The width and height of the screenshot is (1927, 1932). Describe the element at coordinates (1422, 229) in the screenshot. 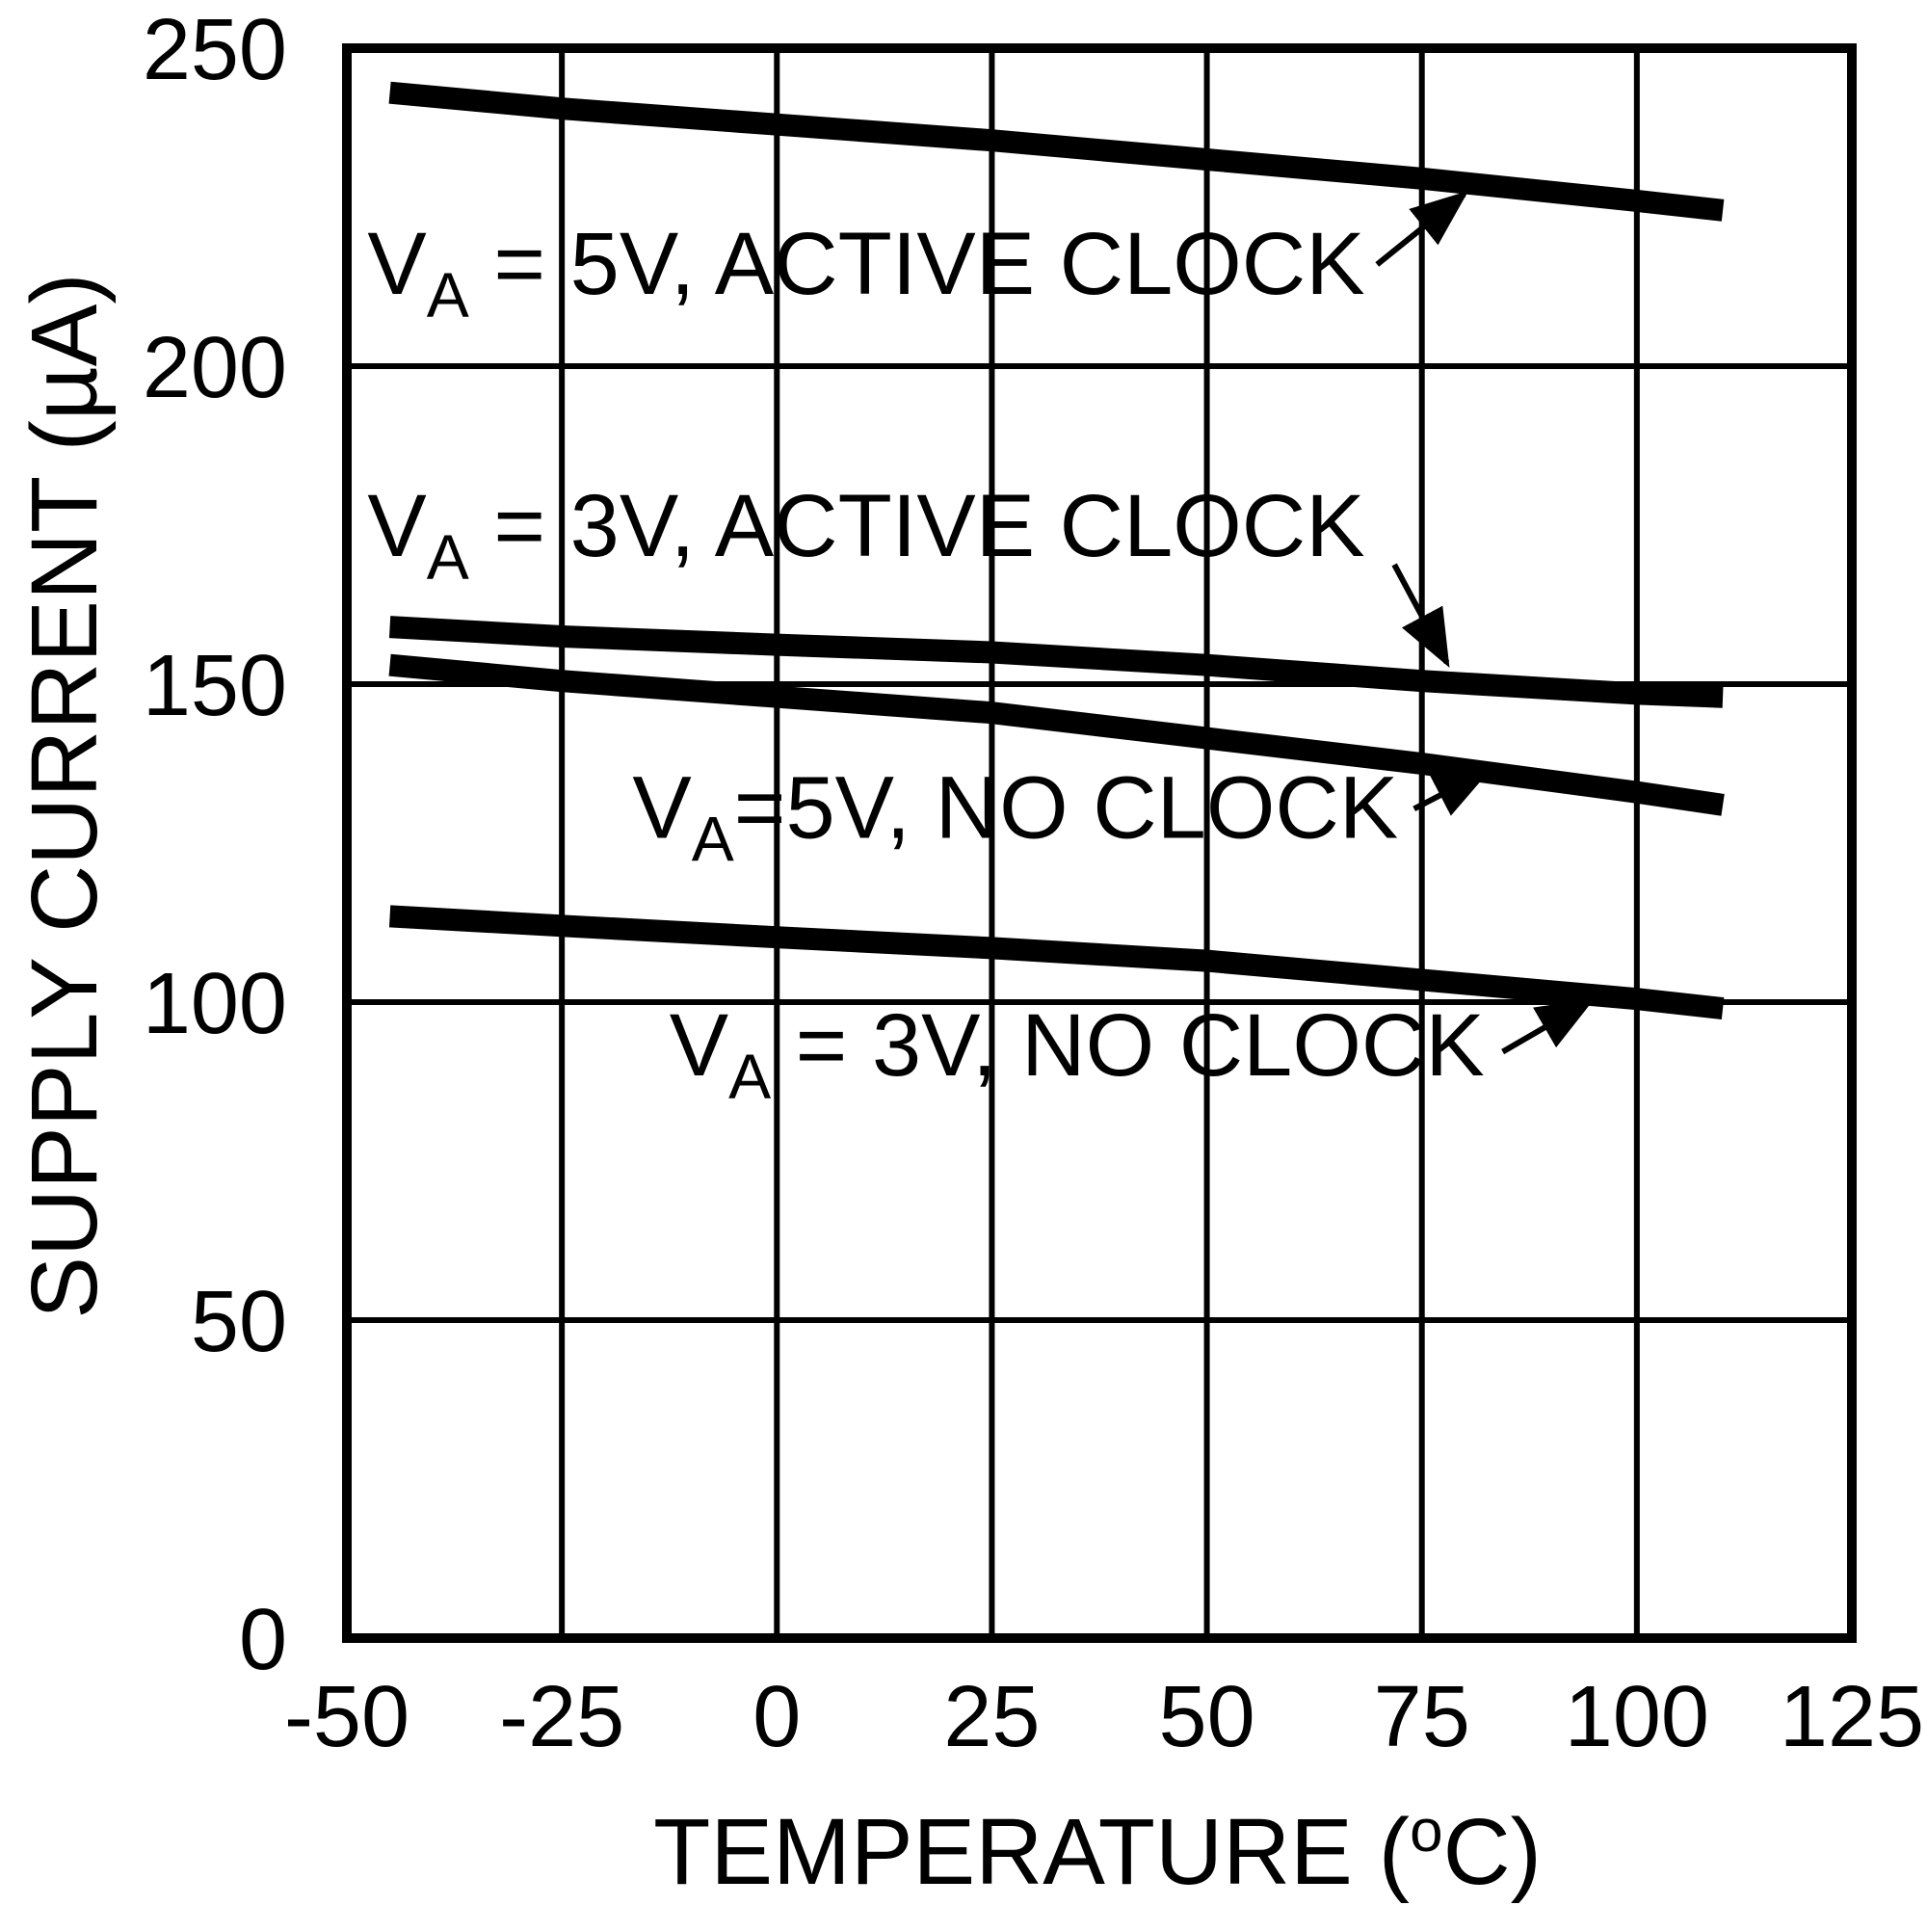

I see `label-va-5v-active-clock-arrow` at that location.